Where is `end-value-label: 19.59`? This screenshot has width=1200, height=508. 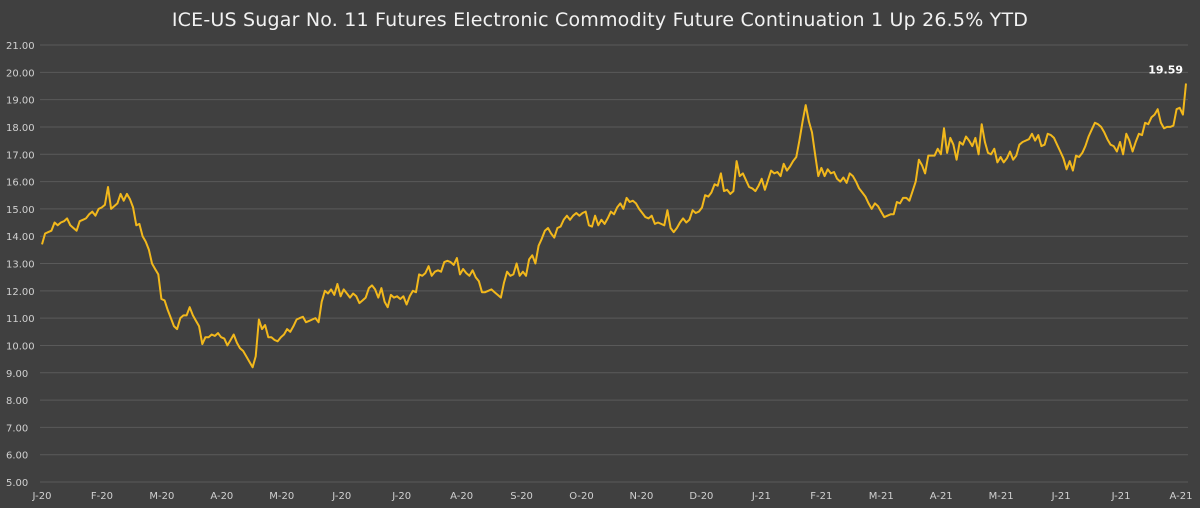 end-value-label: 19.59 is located at coordinates (1165, 70).